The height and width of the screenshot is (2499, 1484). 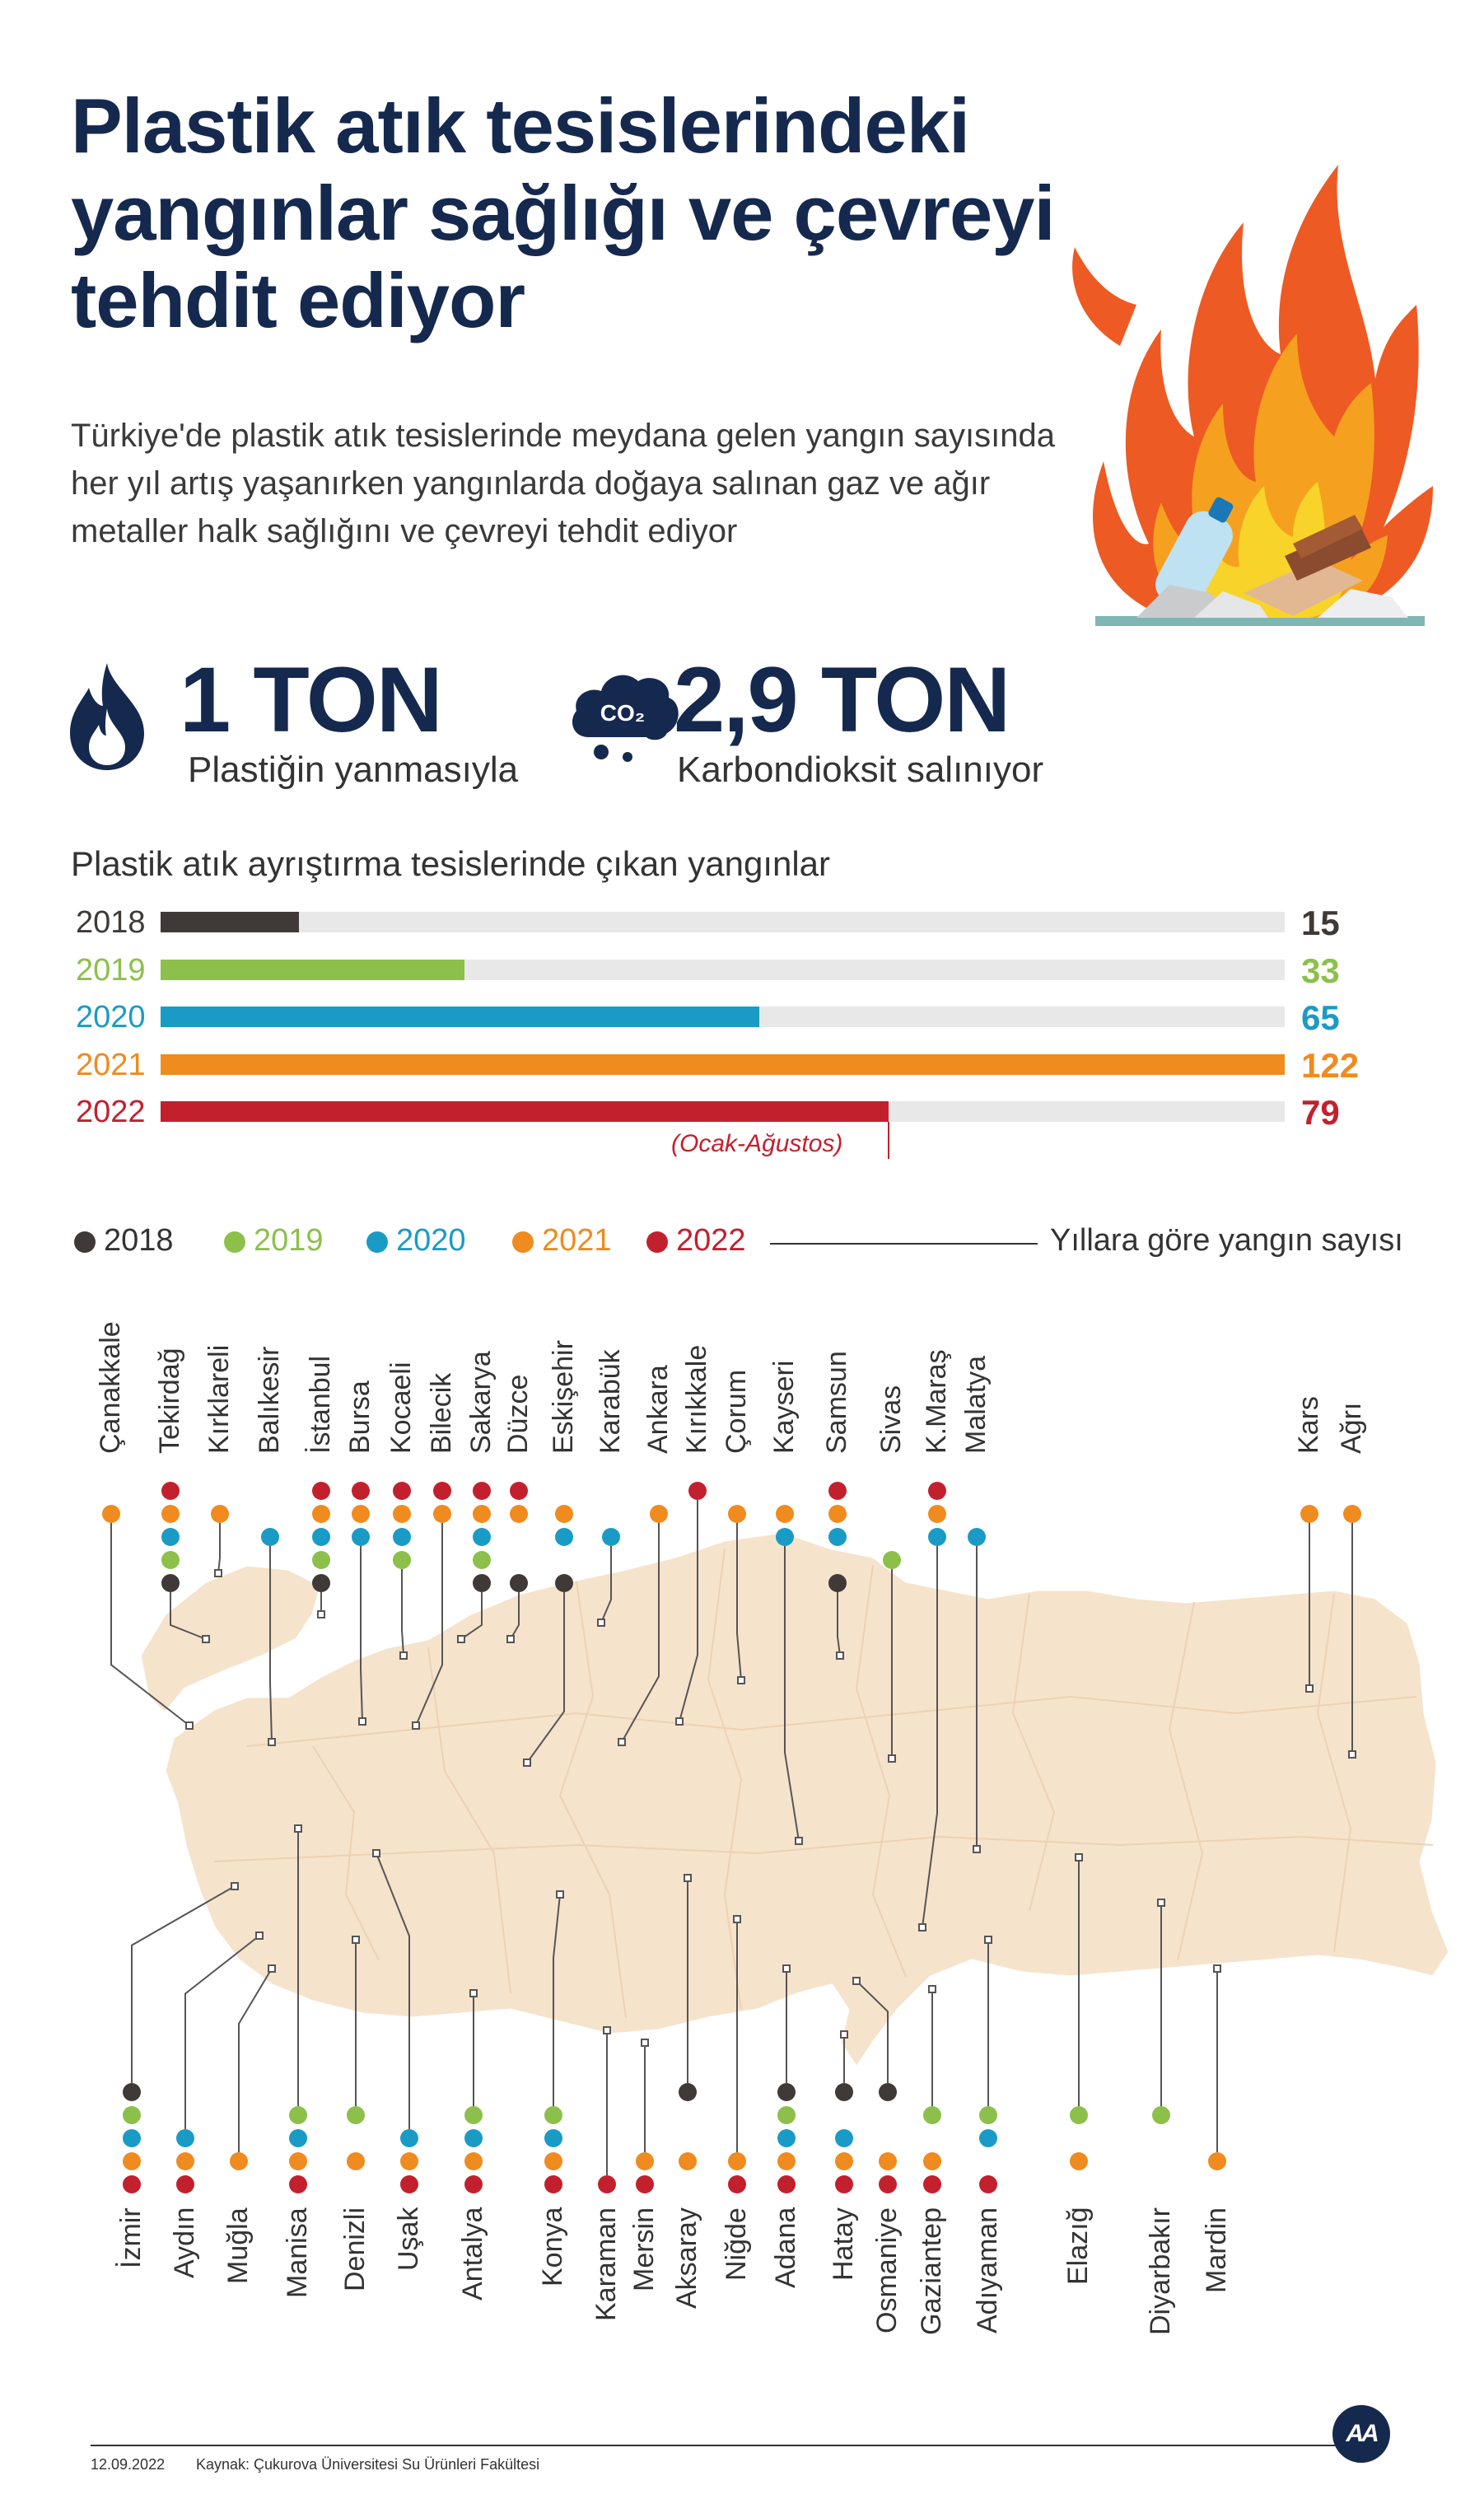 I want to click on province-label: Mardin, so click(x=1216, y=2250).